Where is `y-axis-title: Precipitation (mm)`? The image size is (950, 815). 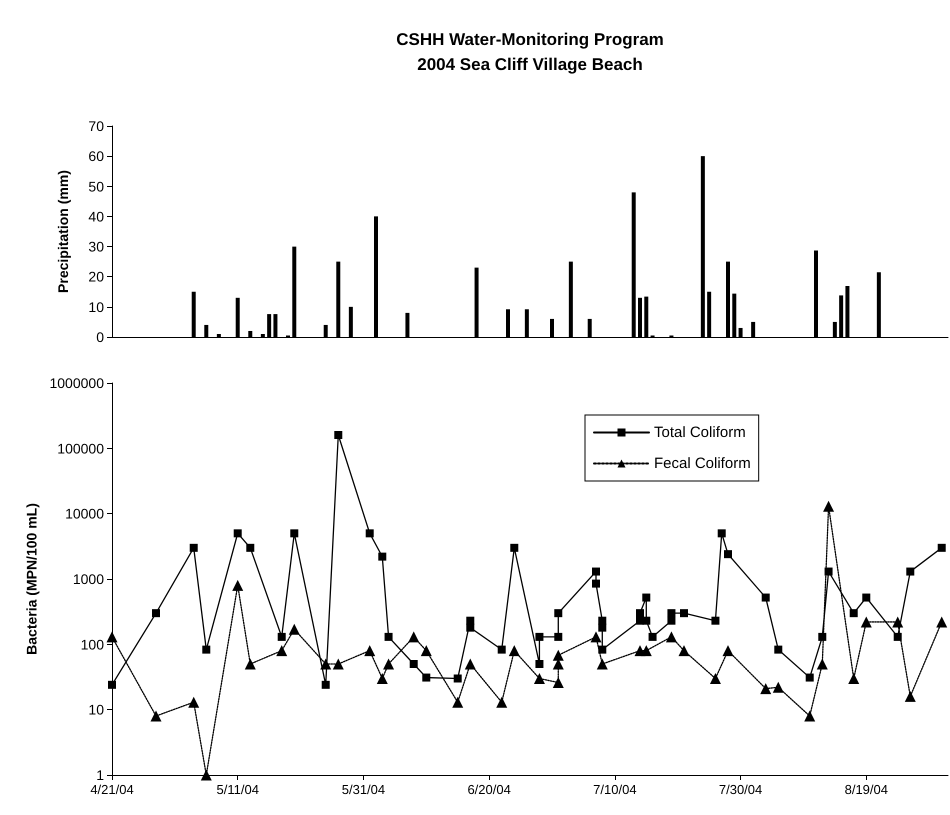
y-axis-title: Precipitation (mm) is located at coordinates (63, 231).